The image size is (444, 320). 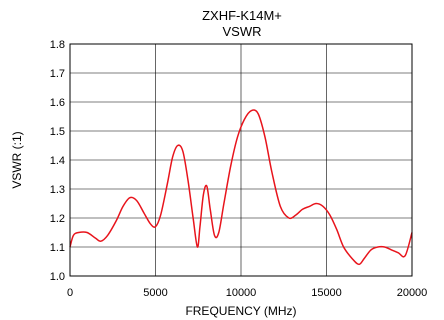 I want to click on y-tick-label: 1.6, so click(x=57, y=103).